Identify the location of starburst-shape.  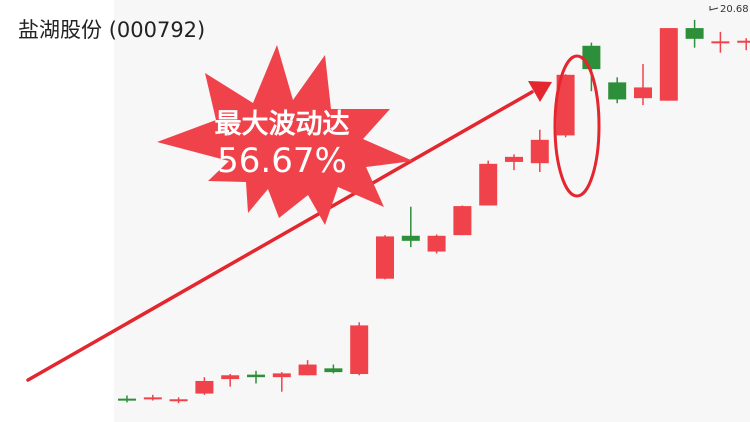
(285, 135).